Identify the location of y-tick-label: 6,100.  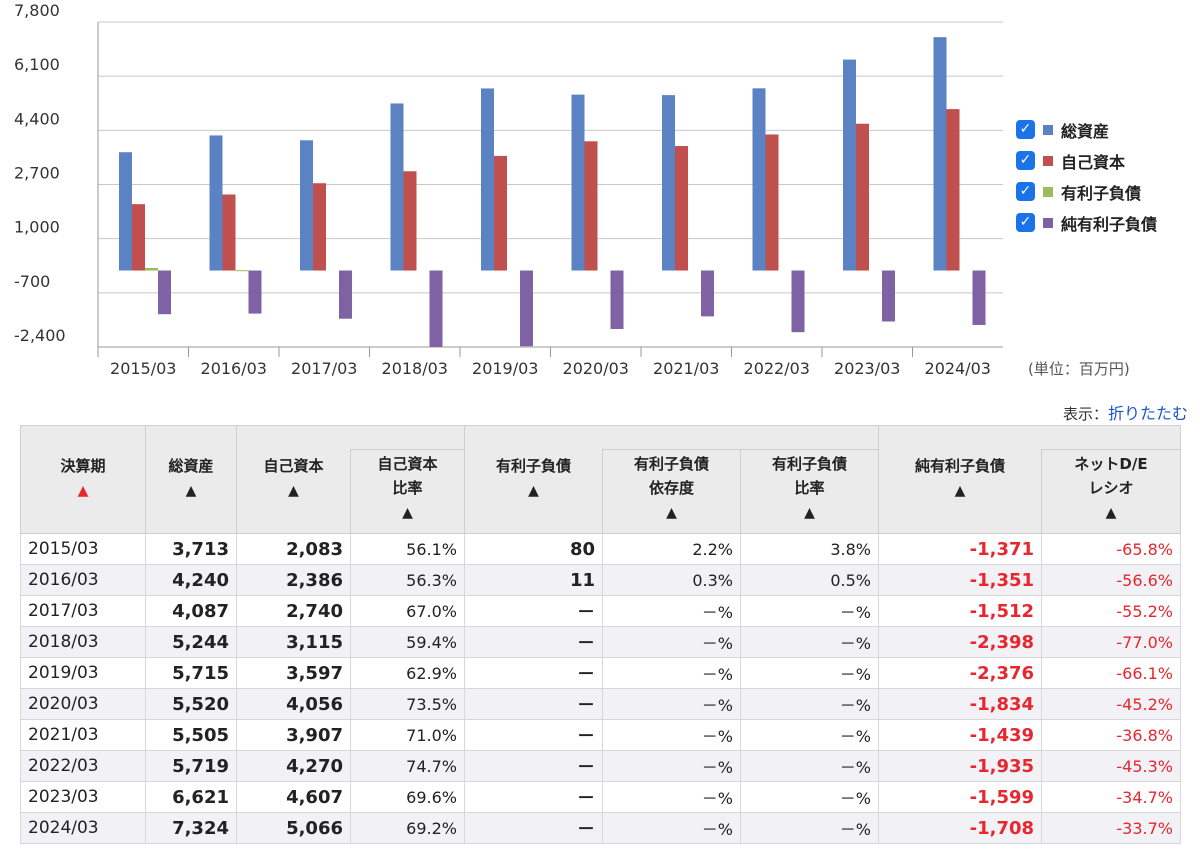
(37, 64).